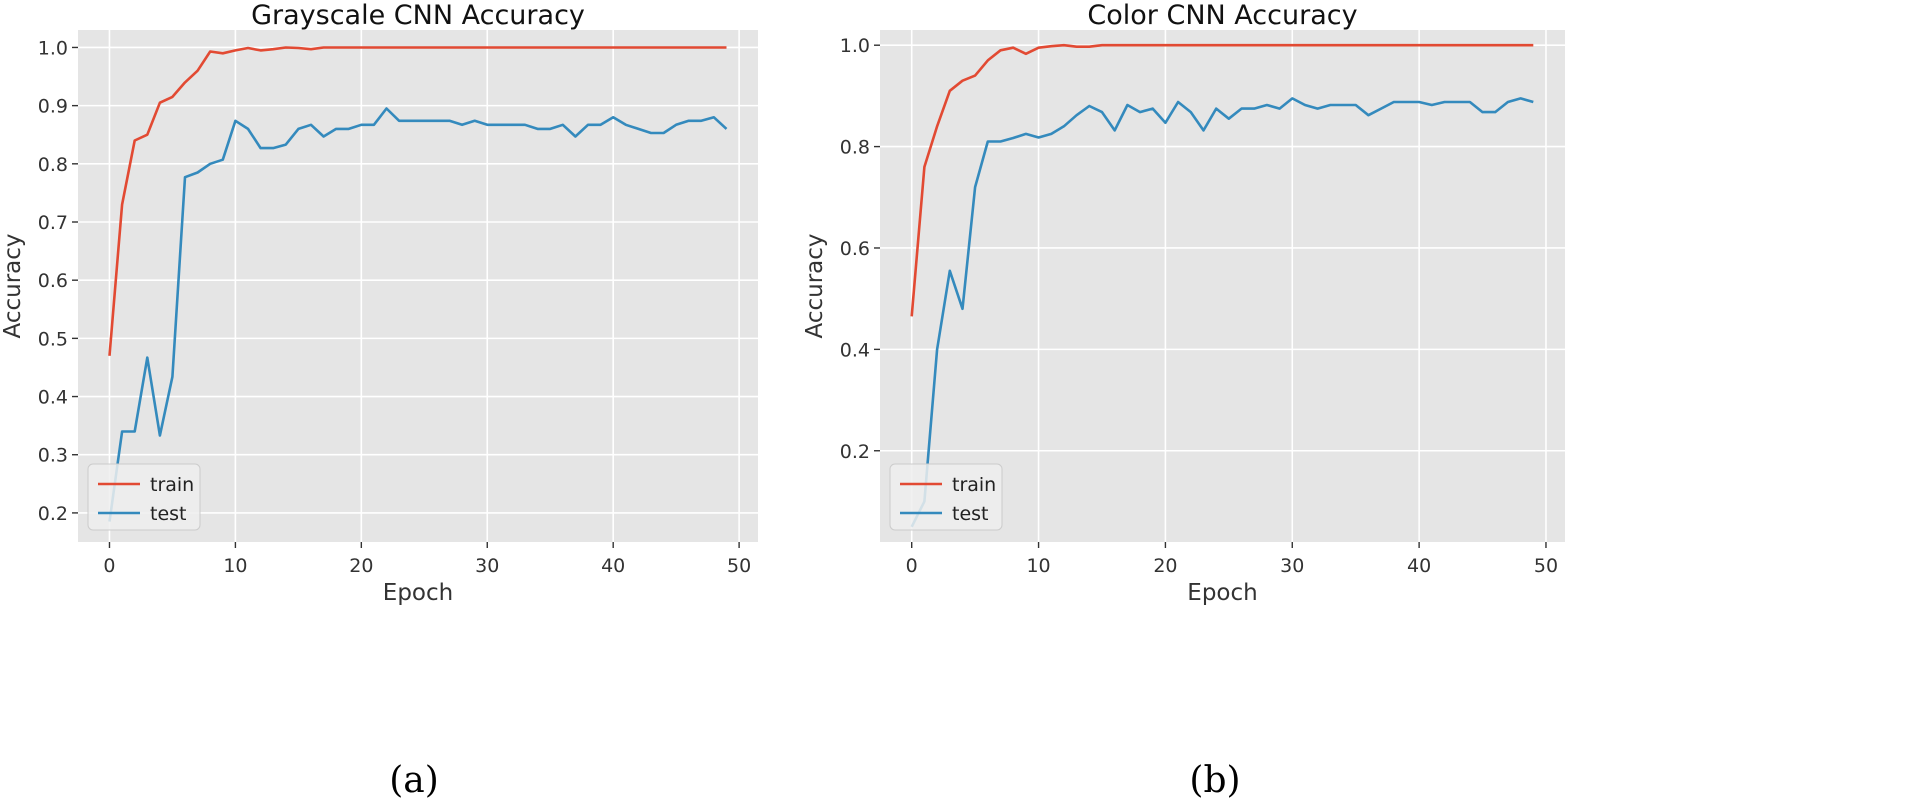 This screenshot has height=811, width=1930. What do you see at coordinates (418, 15) in the screenshot?
I see `chart-title: Grayscale CNN Accuracy` at bounding box center [418, 15].